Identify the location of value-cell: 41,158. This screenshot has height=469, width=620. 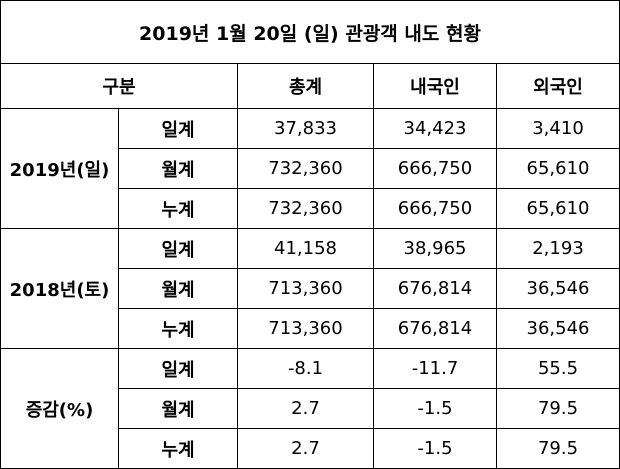
(305, 248).